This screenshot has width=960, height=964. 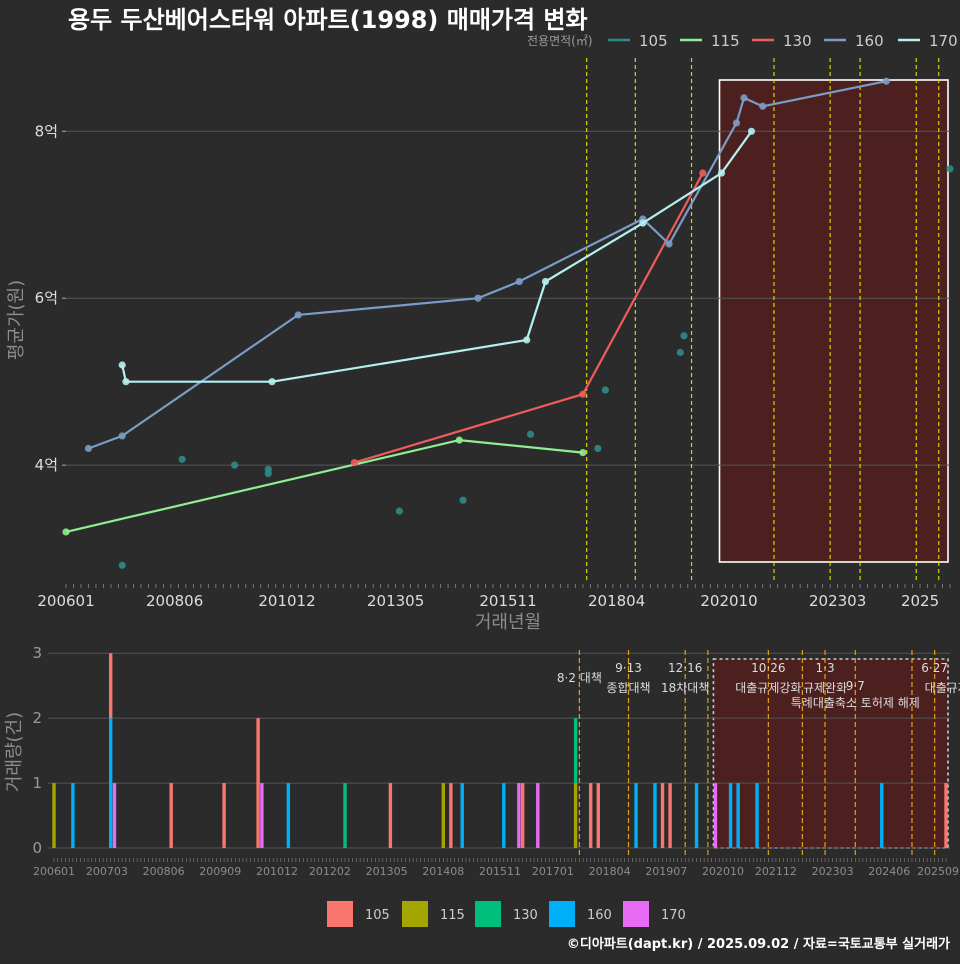 What do you see at coordinates (330, 871) in the screenshot?
I see `x-tick-label: 201202` at bounding box center [330, 871].